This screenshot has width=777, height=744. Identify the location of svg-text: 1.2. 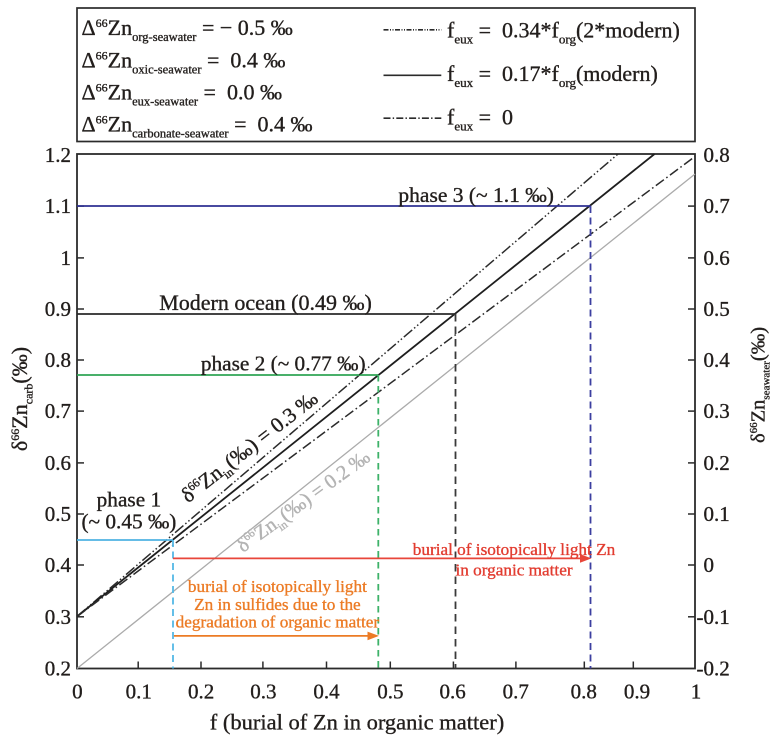
(58, 155).